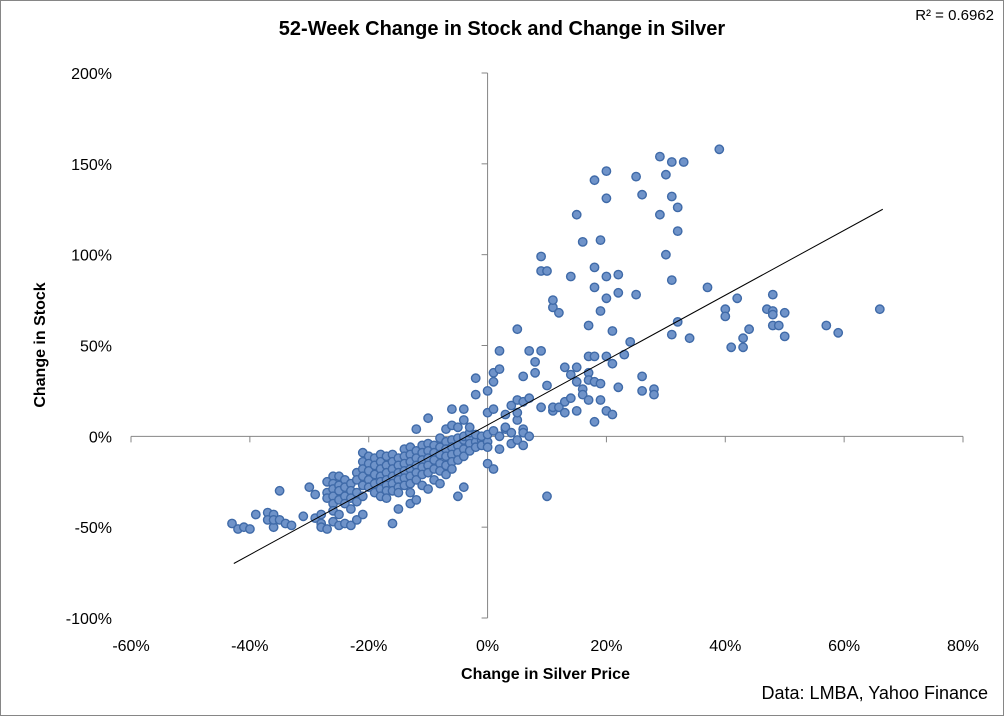  I want to click on x-tick-label: -40%, so click(249, 646).